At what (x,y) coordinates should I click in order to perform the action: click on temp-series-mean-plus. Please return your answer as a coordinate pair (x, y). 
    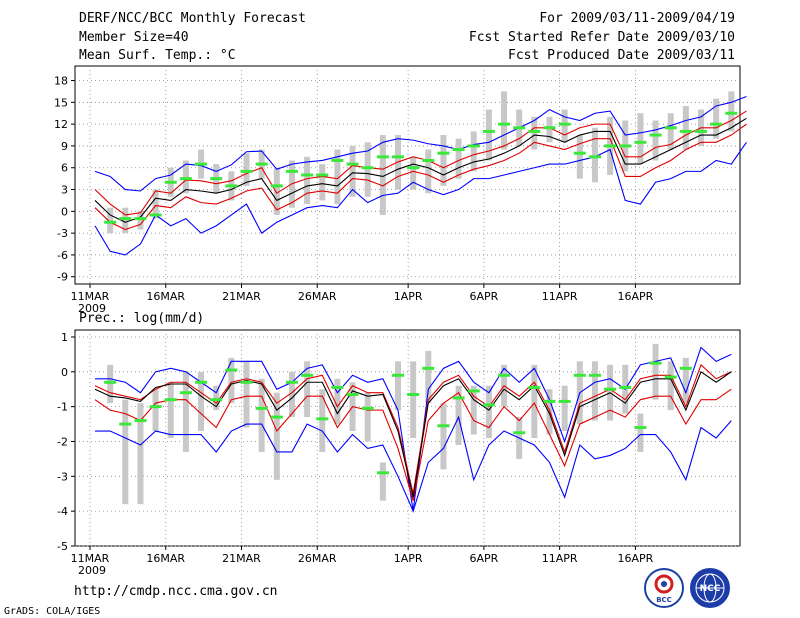
    Looking at the image, I should click on (420, 163).